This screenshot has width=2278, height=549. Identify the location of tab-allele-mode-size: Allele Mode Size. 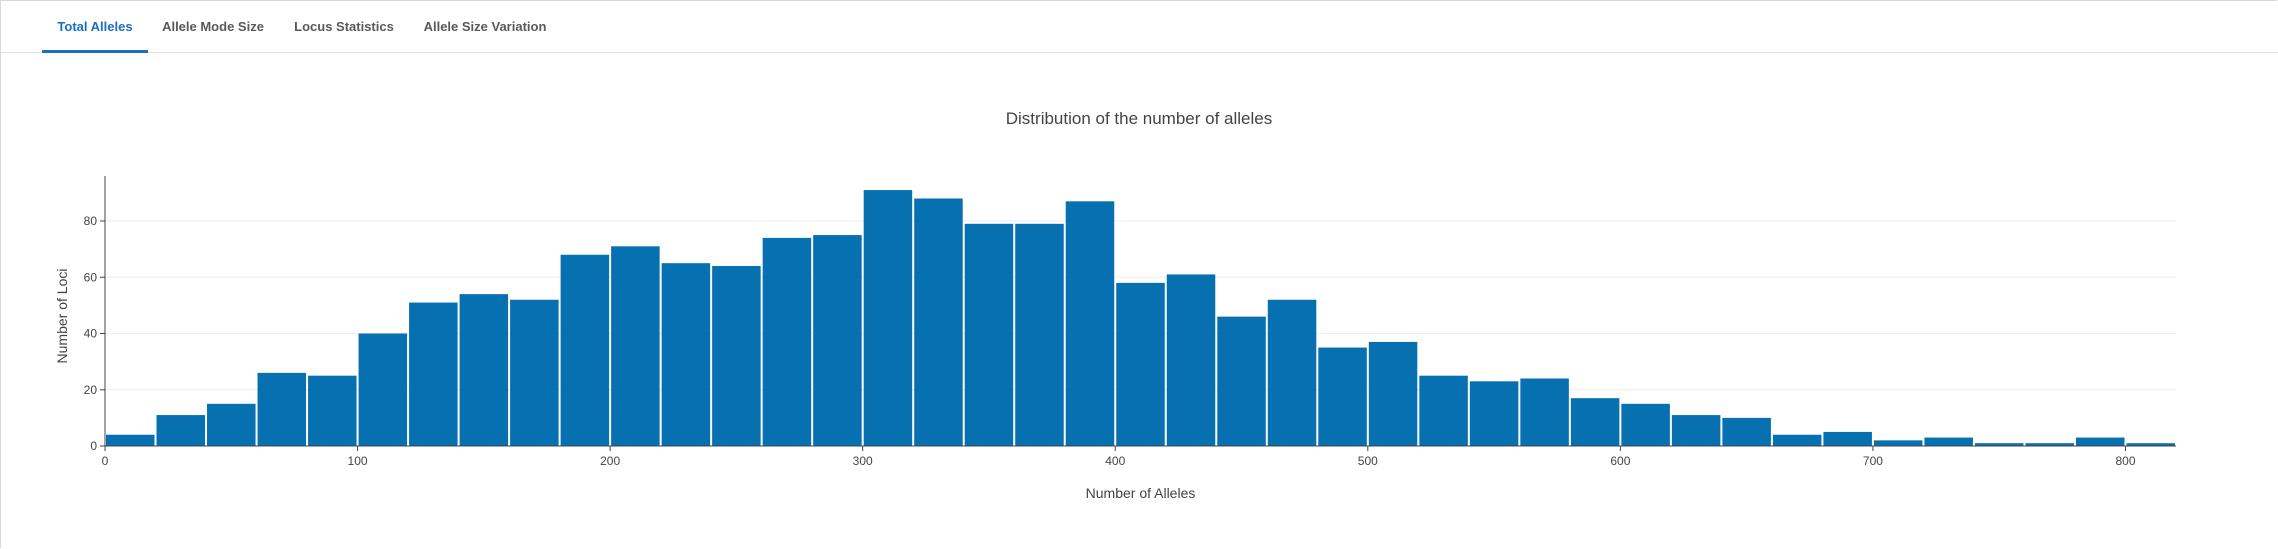
(213, 26).